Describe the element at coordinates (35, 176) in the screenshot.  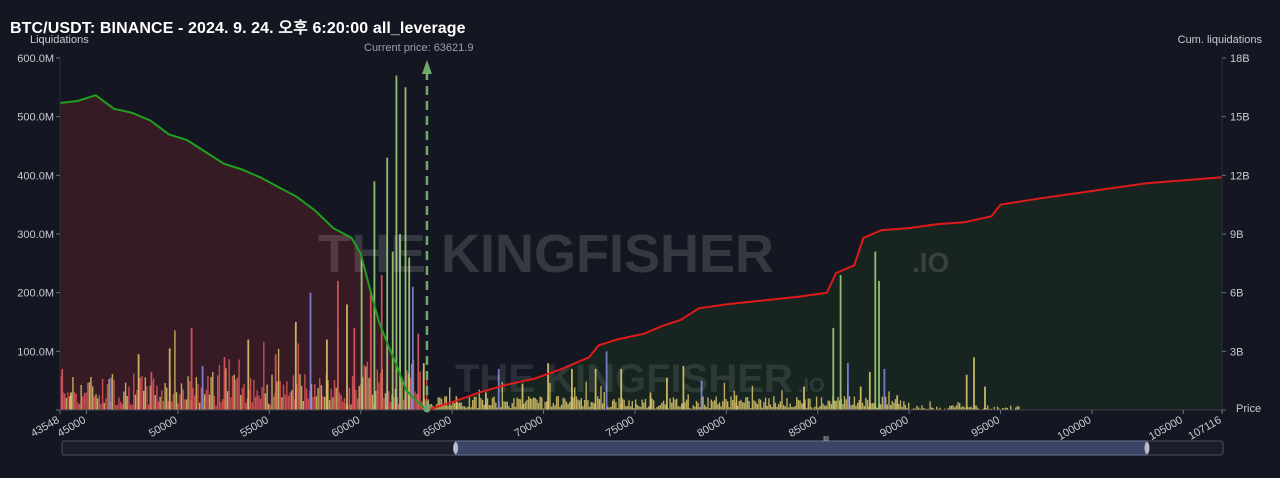
I see `y-left-tick-label: 400.0M` at that location.